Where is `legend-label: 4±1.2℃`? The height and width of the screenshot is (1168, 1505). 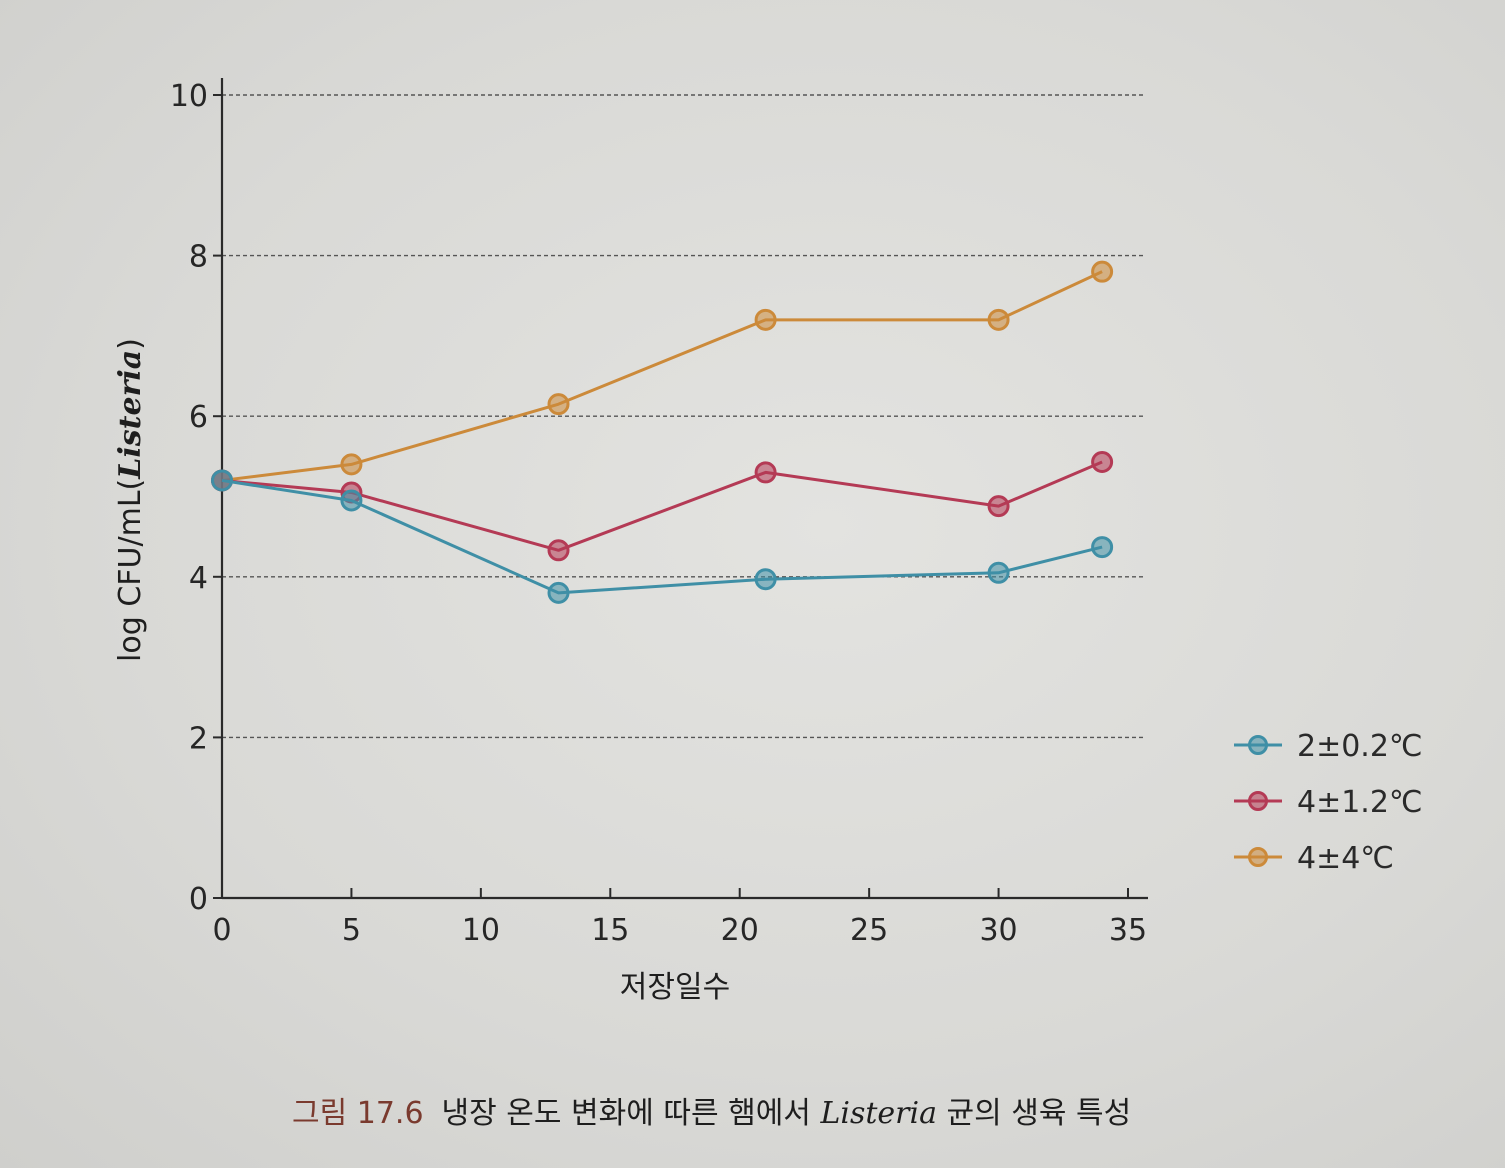 legend-label: 4±1.2℃ is located at coordinates (1360, 802).